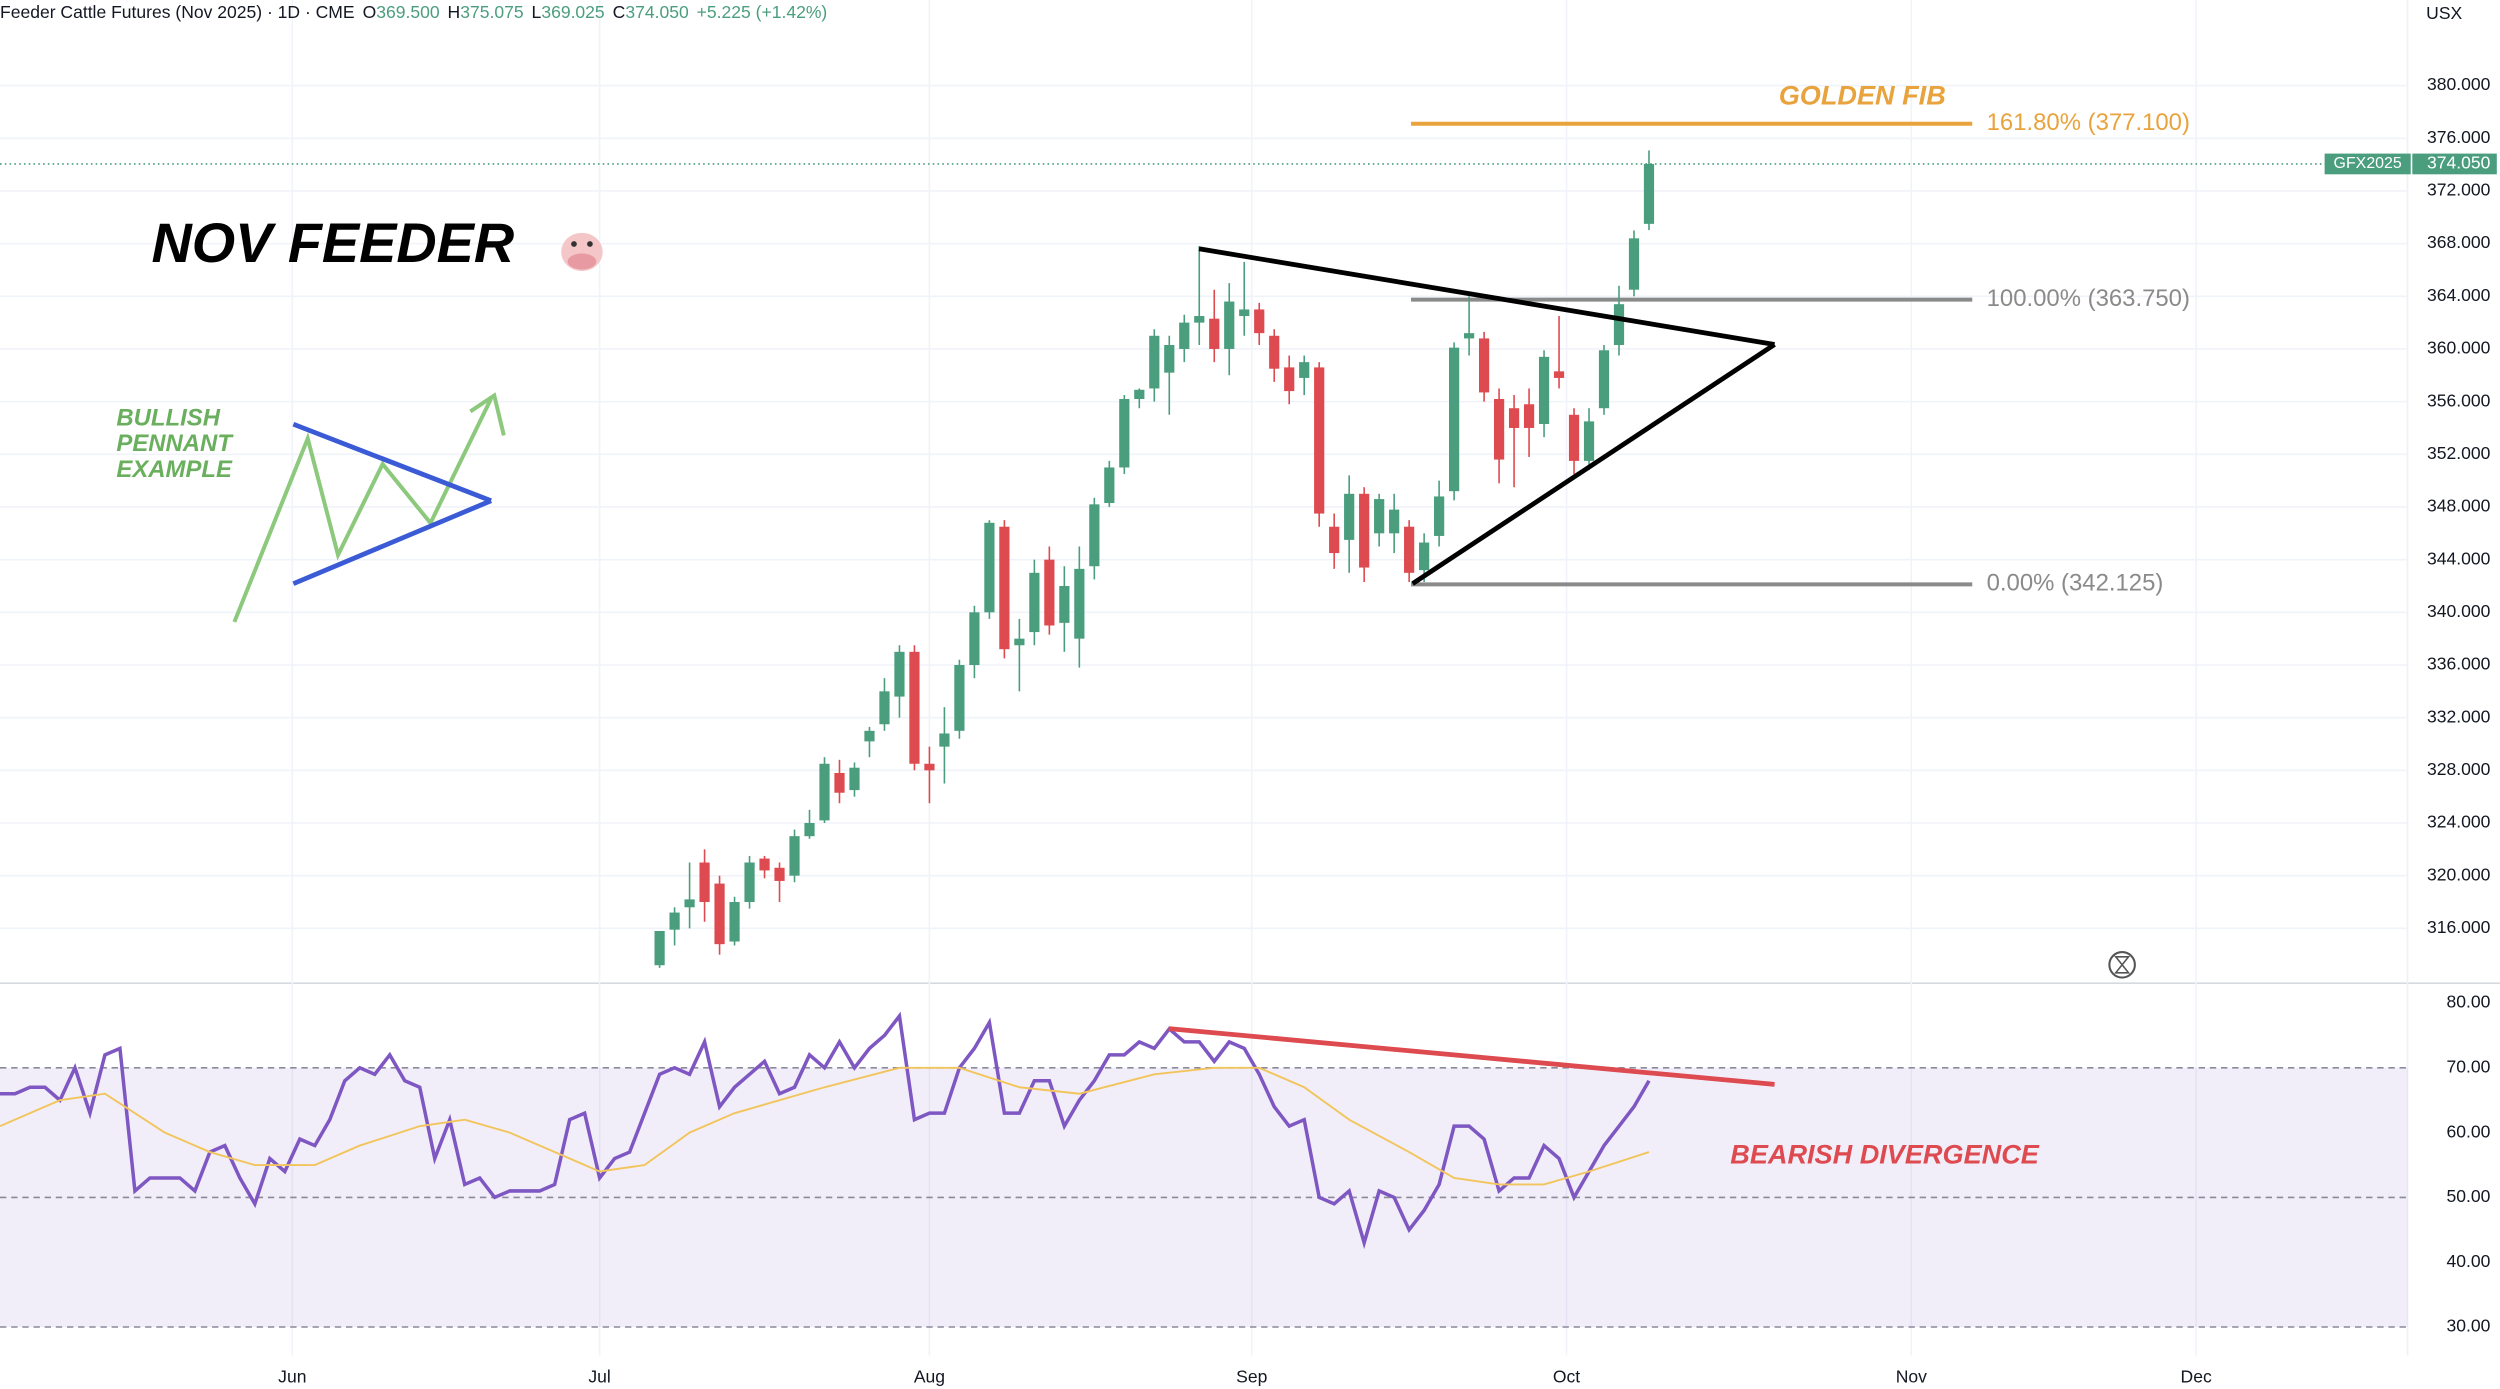  Describe the element at coordinates (2459, 348) in the screenshot. I see `y-tick-label: 360.000` at that location.